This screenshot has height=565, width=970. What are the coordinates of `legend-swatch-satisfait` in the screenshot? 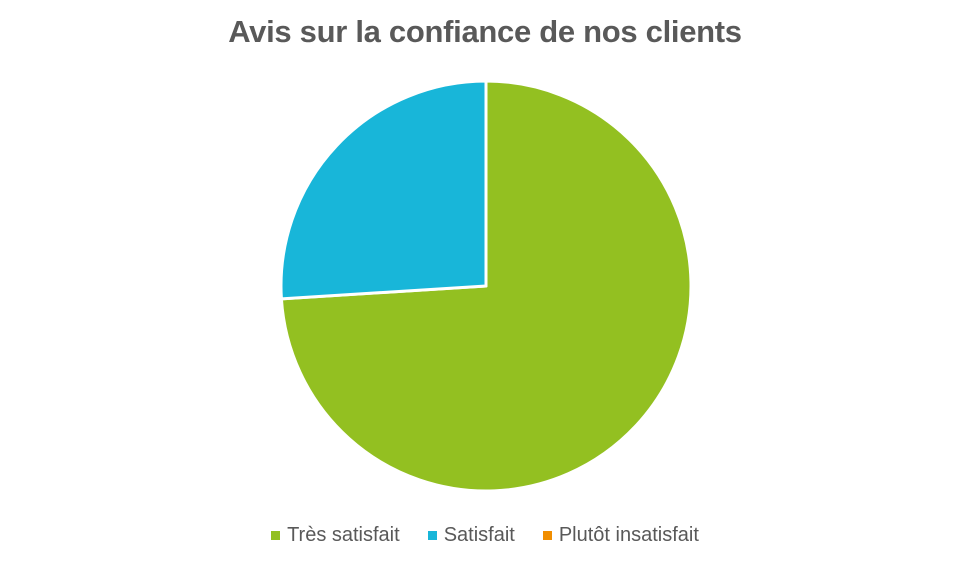 It's located at (432, 535).